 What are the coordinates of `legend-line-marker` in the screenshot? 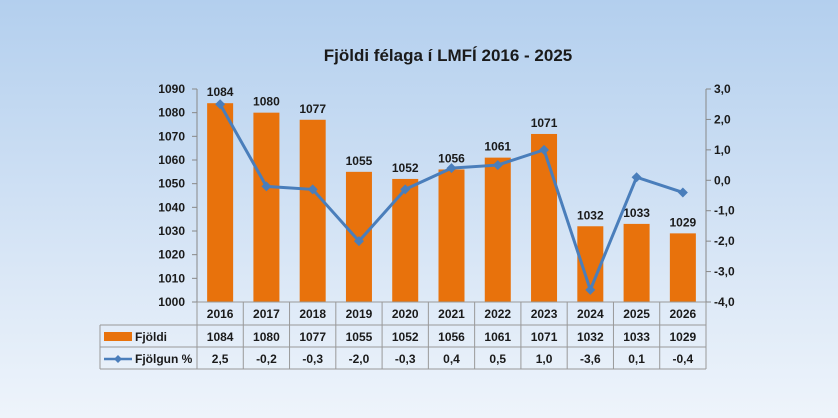 It's located at (118, 359).